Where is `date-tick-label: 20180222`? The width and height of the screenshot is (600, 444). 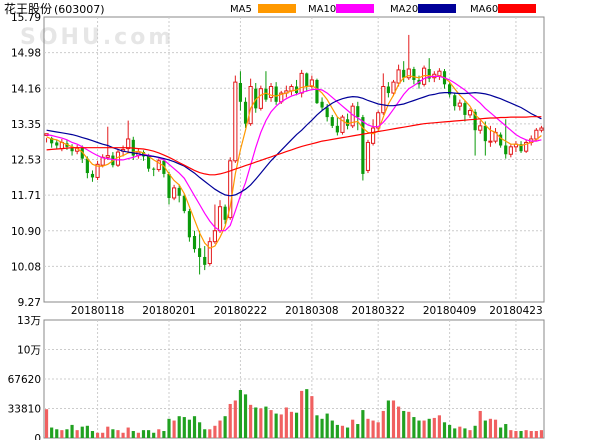
date-tick-label: 20180222 is located at coordinates (240, 311).